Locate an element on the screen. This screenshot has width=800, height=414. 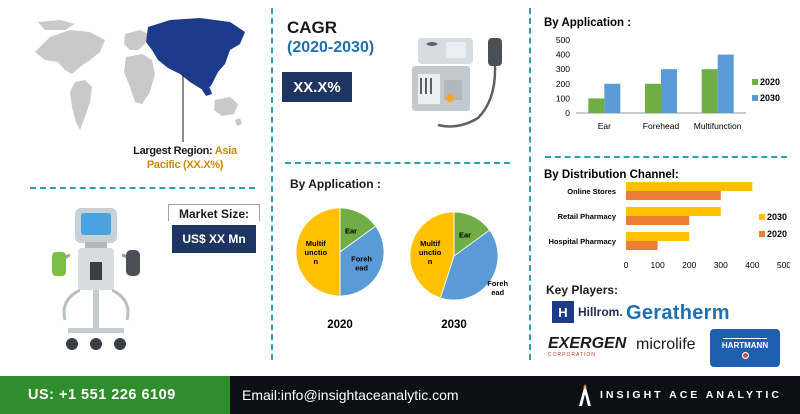
pie-2020-slice-multifunction is located at coordinates (318, 252).